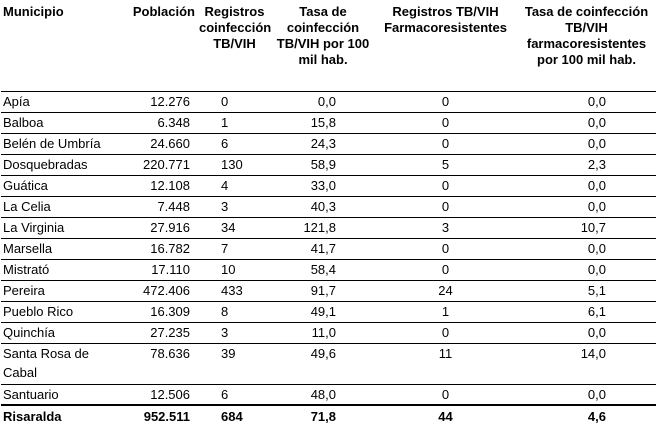 Image resolution: width=657 pixels, height=436 pixels. I want to click on cell-registros-coinfeccion: 4, so click(234, 186).